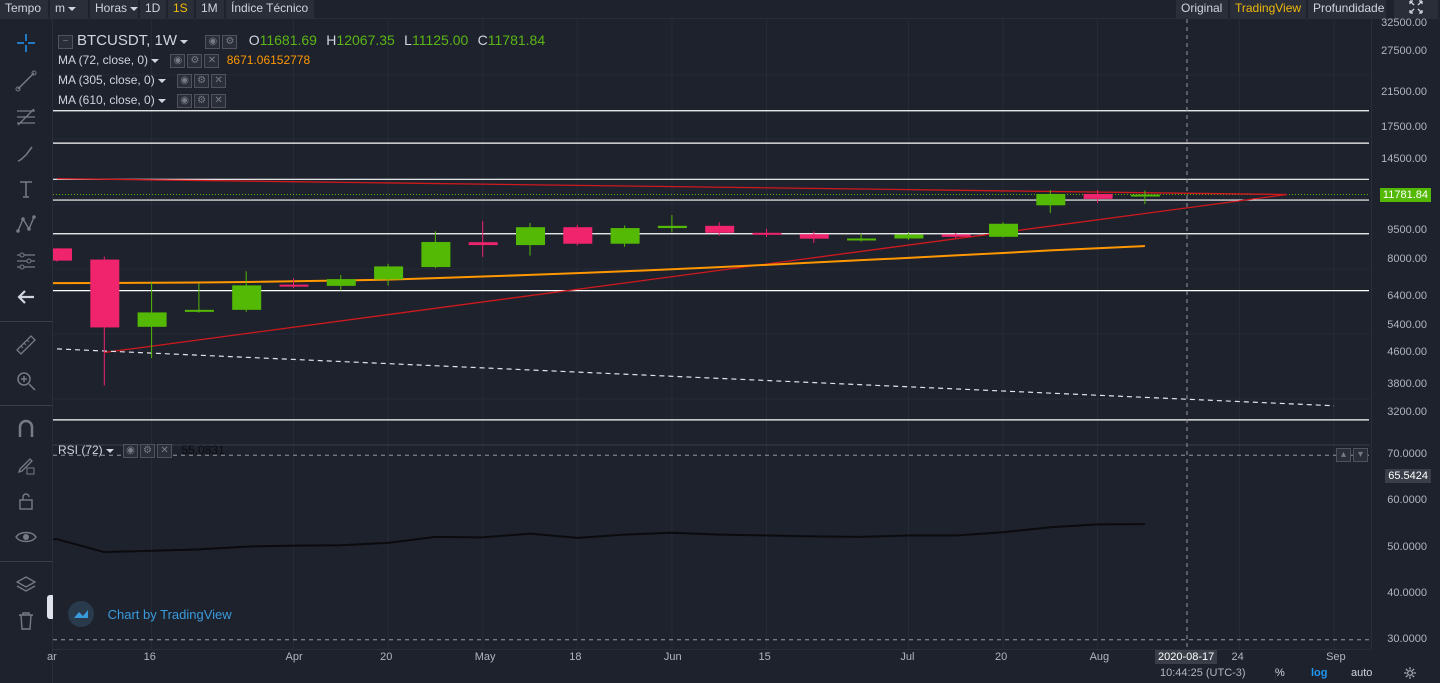 The height and width of the screenshot is (683, 1440). I want to click on ma72-legend: MA (72, close, 0) ◉ ⚙ ✕ 8671.06152778, so click(184, 60).